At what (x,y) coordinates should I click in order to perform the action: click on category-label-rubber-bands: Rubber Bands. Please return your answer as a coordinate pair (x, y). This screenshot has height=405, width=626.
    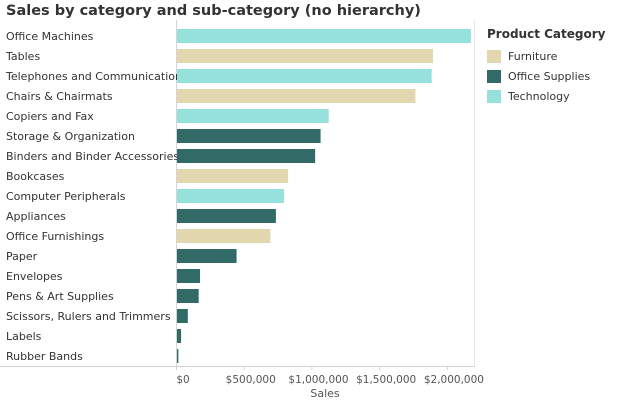
    Looking at the image, I should click on (44, 356).